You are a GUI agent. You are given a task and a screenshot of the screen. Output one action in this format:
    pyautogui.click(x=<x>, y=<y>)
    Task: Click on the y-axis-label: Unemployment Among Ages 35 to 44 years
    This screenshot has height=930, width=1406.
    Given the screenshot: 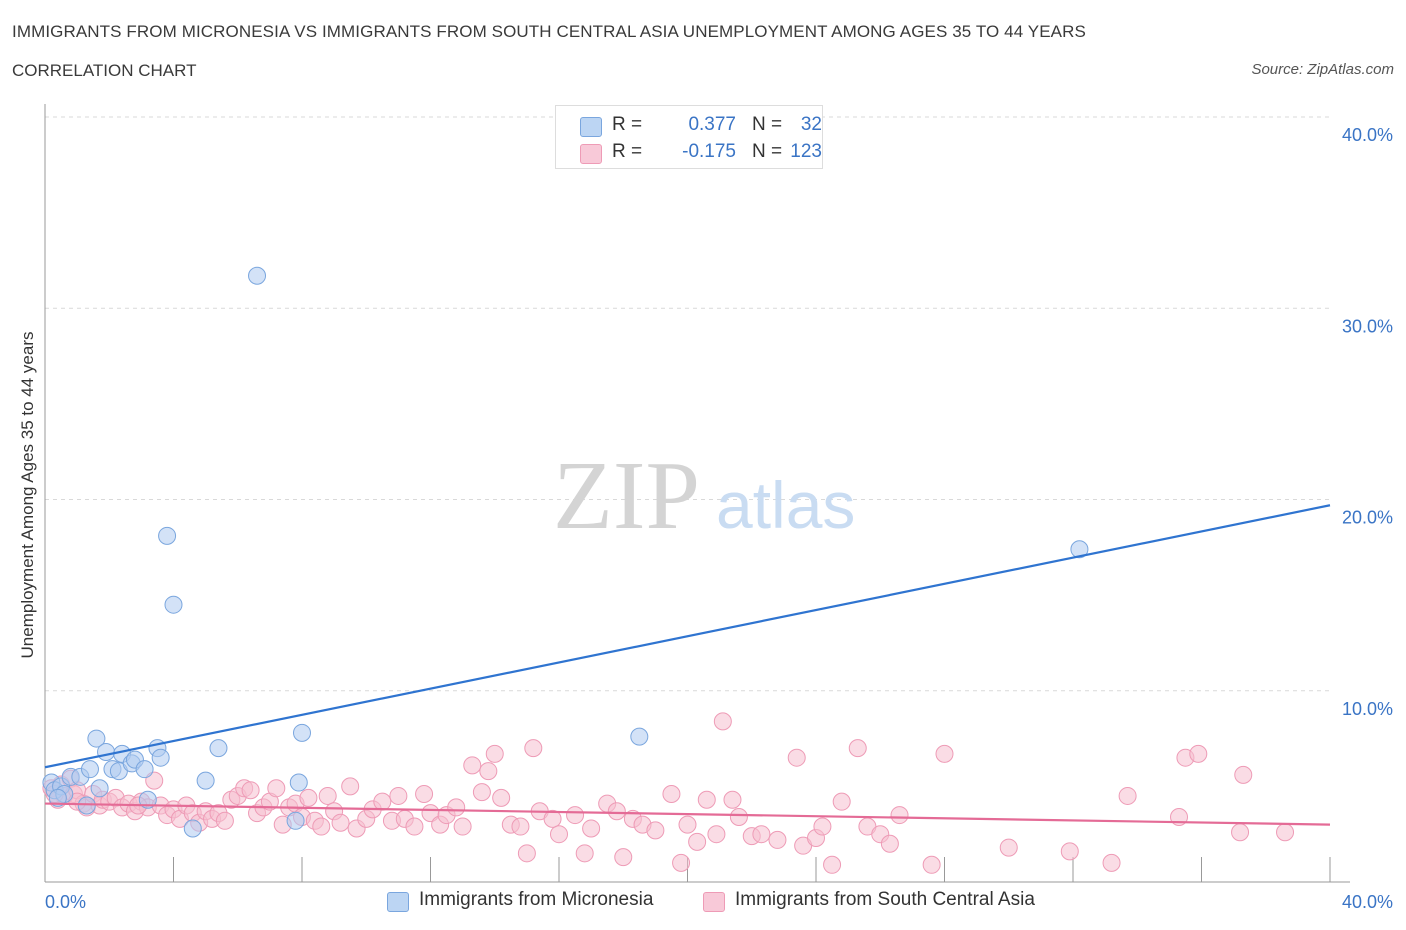 What is the action you would take?
    pyautogui.click(x=27, y=495)
    